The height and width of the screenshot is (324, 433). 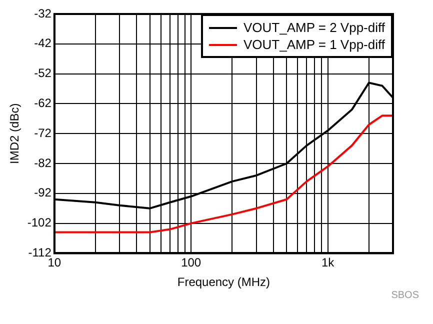 What do you see at coordinates (43, 133) in the screenshot?
I see `y-tick-label: -72` at bounding box center [43, 133].